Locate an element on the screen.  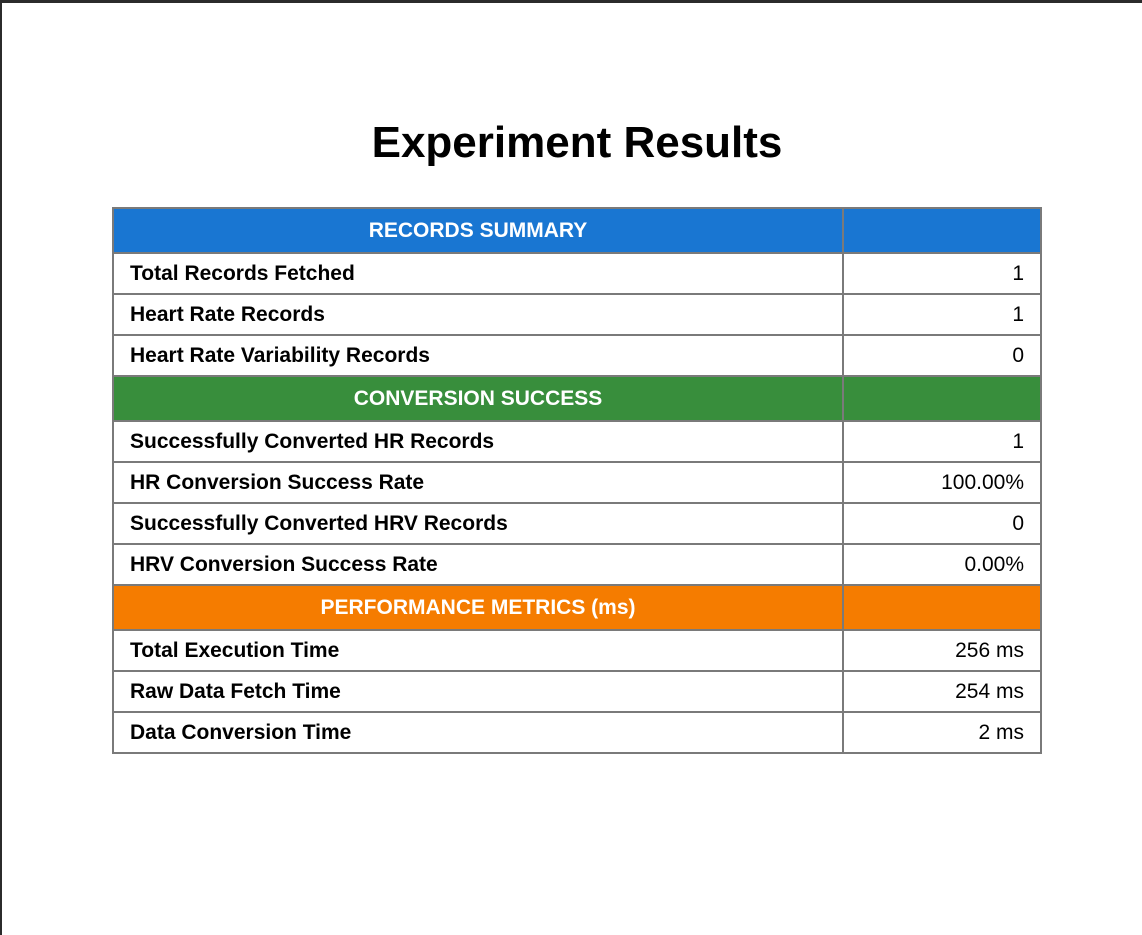
page-title: Experiment Results is located at coordinates (577, 142).